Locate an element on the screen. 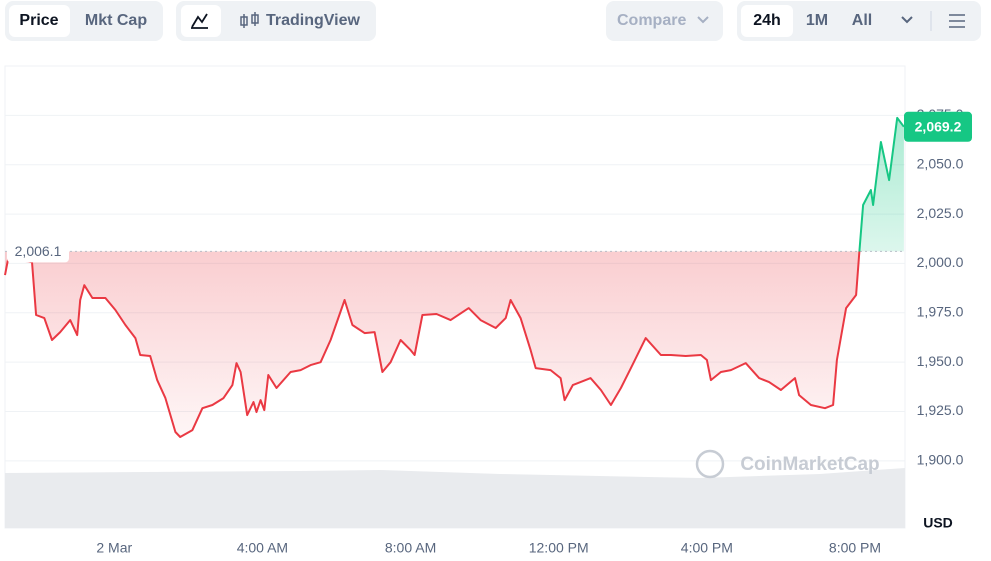  volume-area is located at coordinates (455, 498).